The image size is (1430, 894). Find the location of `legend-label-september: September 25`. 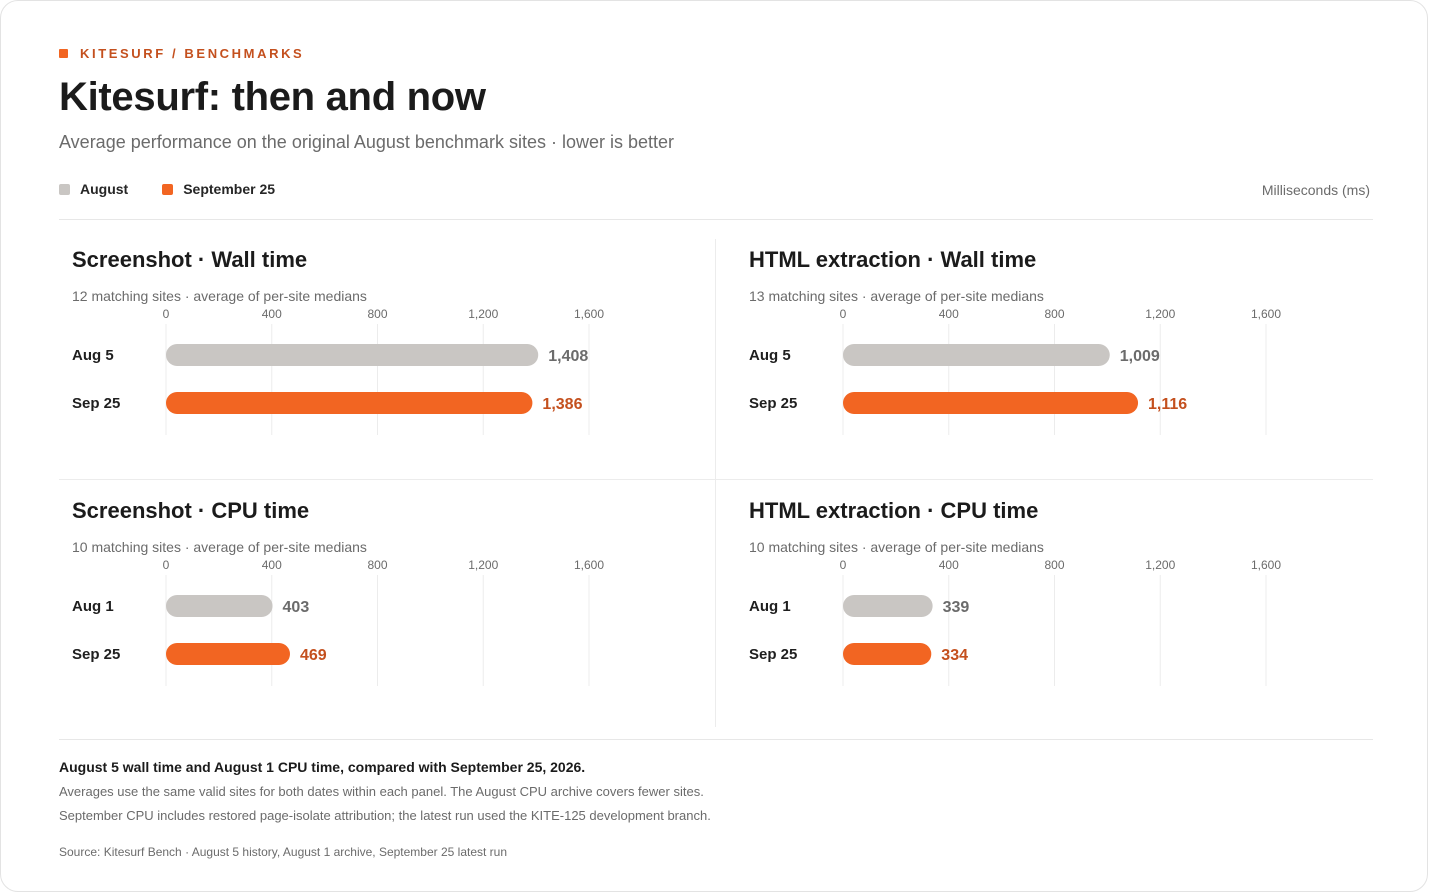

legend-label-september: September 25 is located at coordinates (229, 189).